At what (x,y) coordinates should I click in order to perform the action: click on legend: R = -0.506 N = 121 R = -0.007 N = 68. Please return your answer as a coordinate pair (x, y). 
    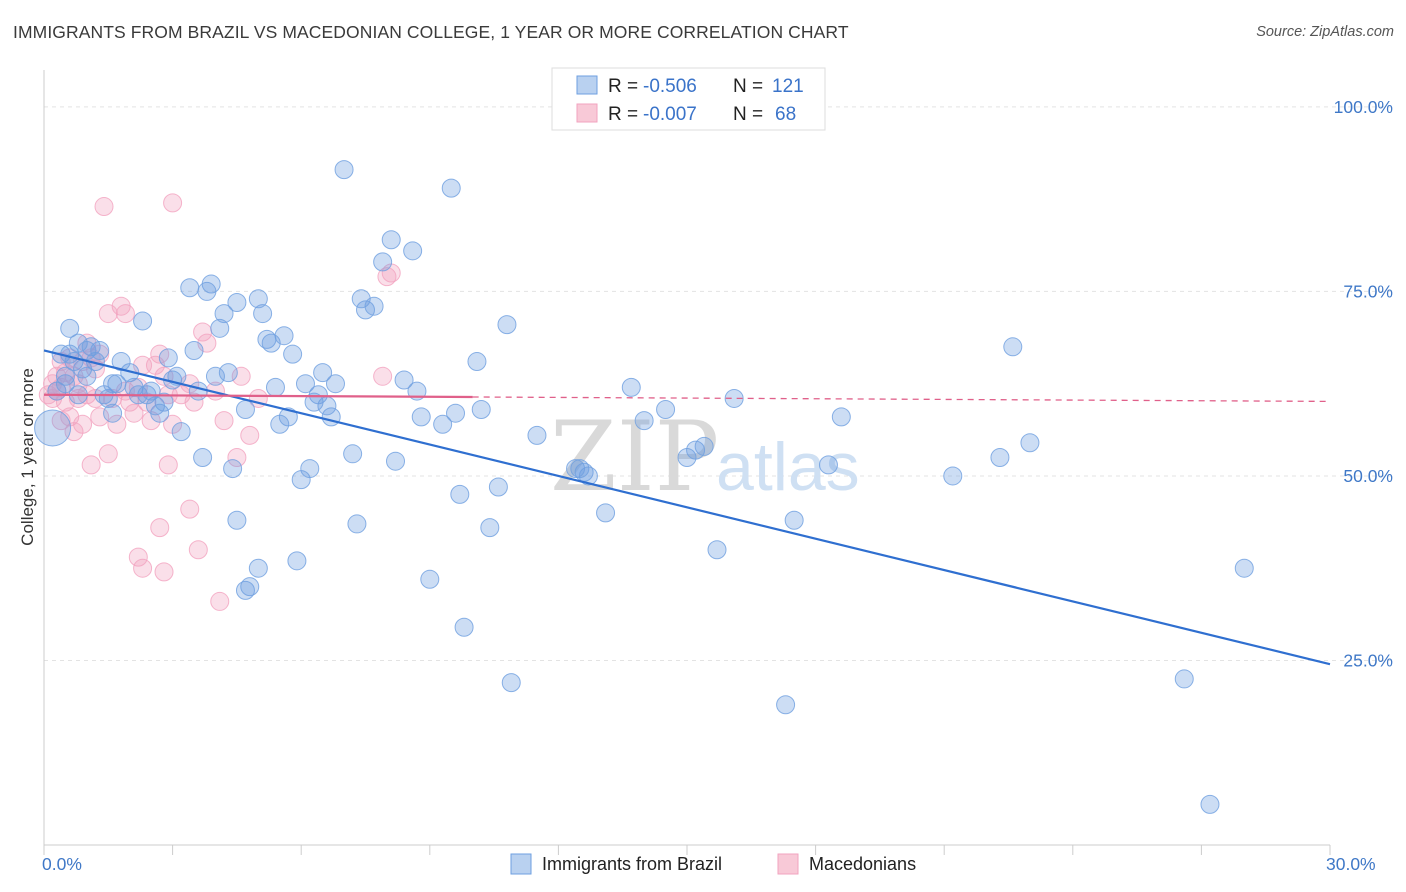
    Looking at the image, I should click on (688, 99).